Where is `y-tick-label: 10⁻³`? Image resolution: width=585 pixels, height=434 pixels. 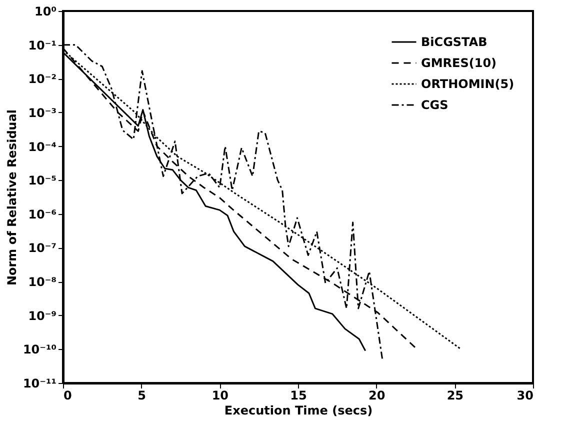 y-tick-label: 10⁻³ is located at coordinates (42, 113).